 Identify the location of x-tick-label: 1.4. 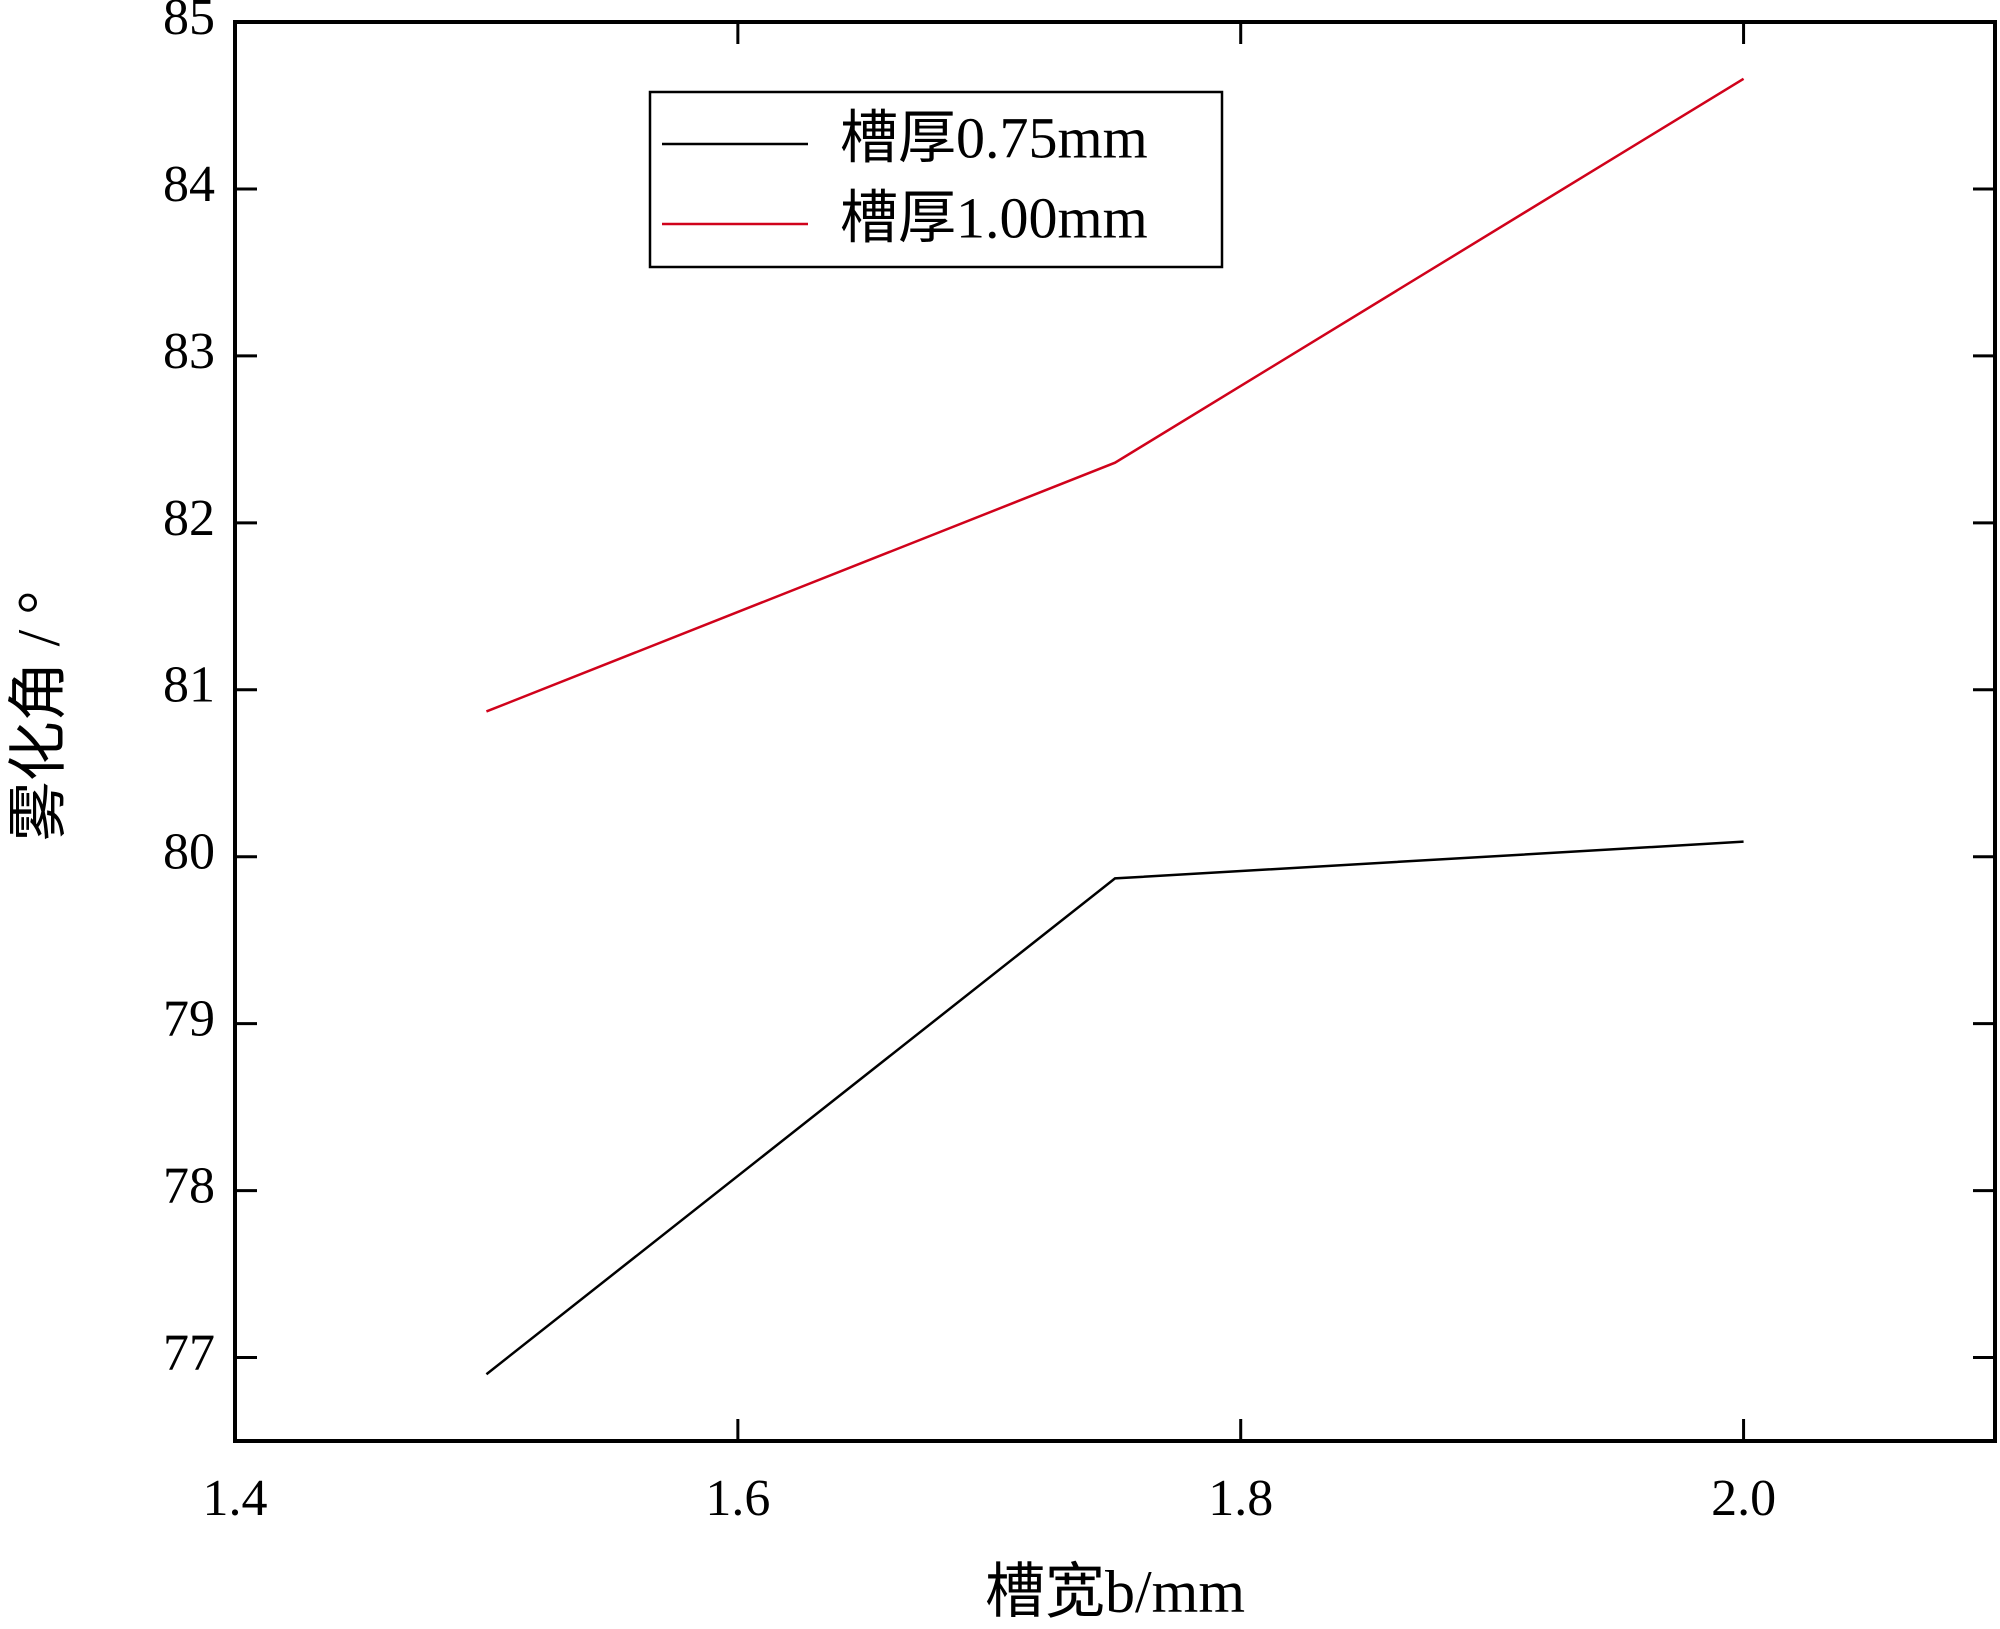
(235, 1498).